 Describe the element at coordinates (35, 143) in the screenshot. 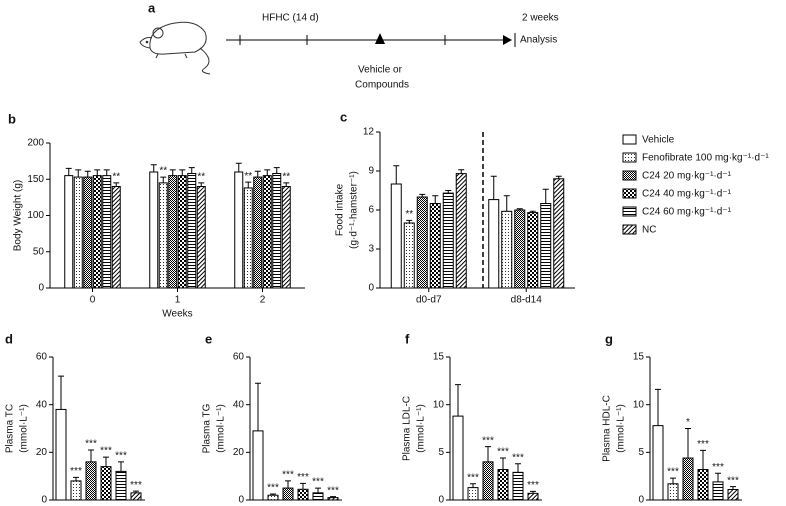

I see `y-tick-label: 200` at that location.